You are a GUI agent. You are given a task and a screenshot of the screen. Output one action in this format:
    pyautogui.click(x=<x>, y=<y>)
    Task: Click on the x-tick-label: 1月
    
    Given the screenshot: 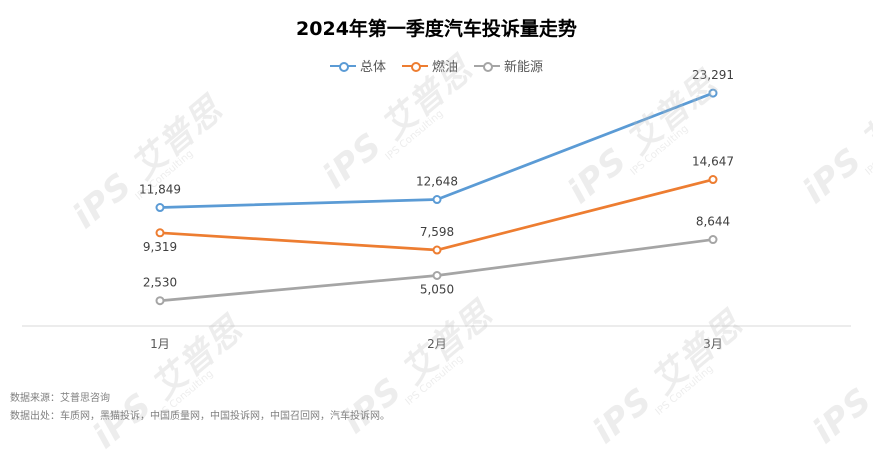 What is the action you would take?
    pyautogui.click(x=160, y=344)
    